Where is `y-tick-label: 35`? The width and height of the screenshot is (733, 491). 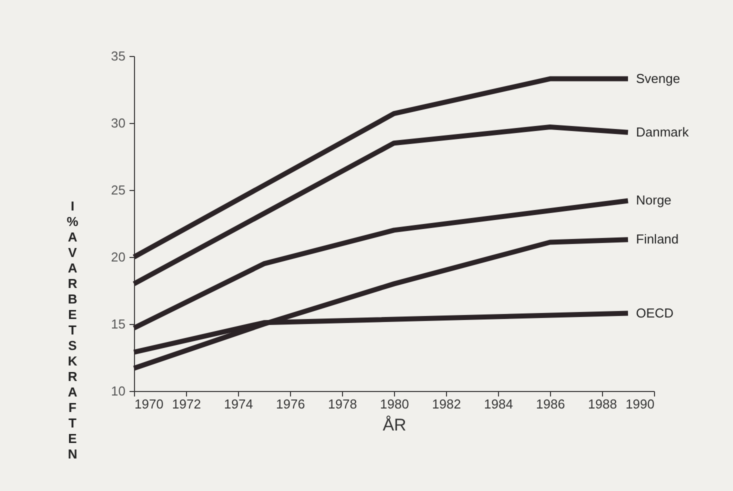 y-tick-label: 35 is located at coordinates (118, 56).